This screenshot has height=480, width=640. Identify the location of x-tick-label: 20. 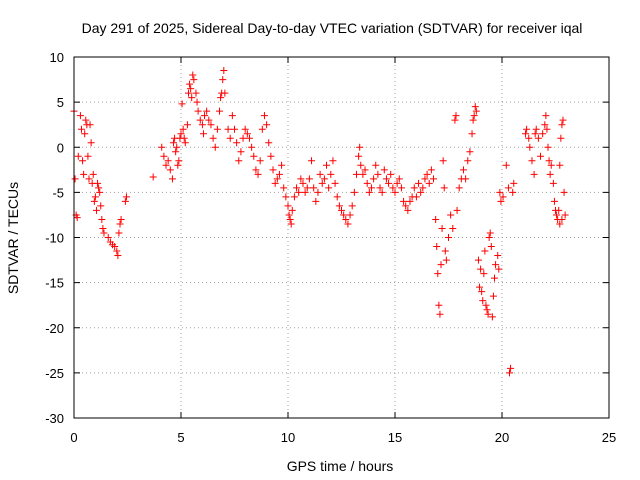
(502, 437).